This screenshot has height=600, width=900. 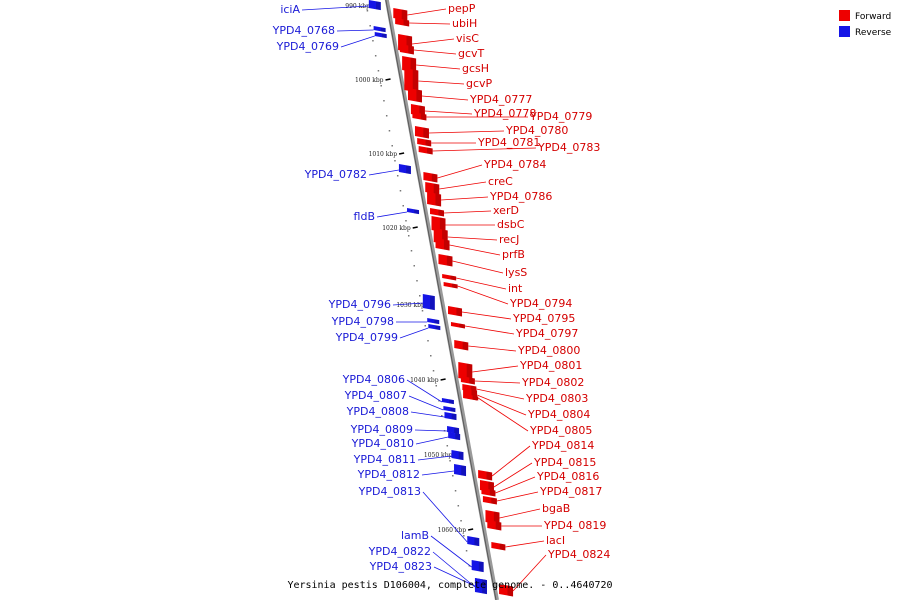 I want to click on gene-label-fldB: fldB, so click(x=364, y=216).